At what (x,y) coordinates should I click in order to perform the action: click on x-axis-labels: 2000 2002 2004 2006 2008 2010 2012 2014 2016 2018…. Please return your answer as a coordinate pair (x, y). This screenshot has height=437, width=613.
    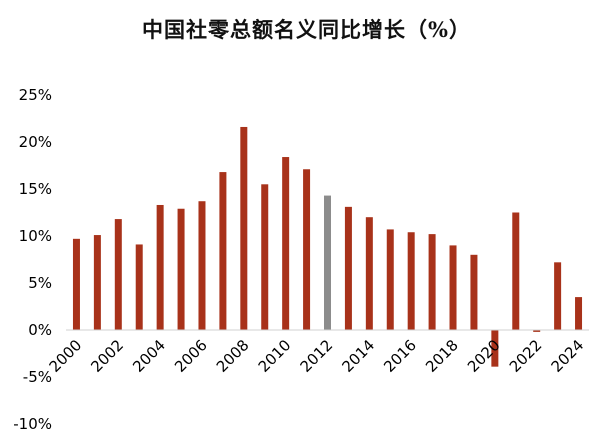
    Looking at the image, I should click on (317, 356).